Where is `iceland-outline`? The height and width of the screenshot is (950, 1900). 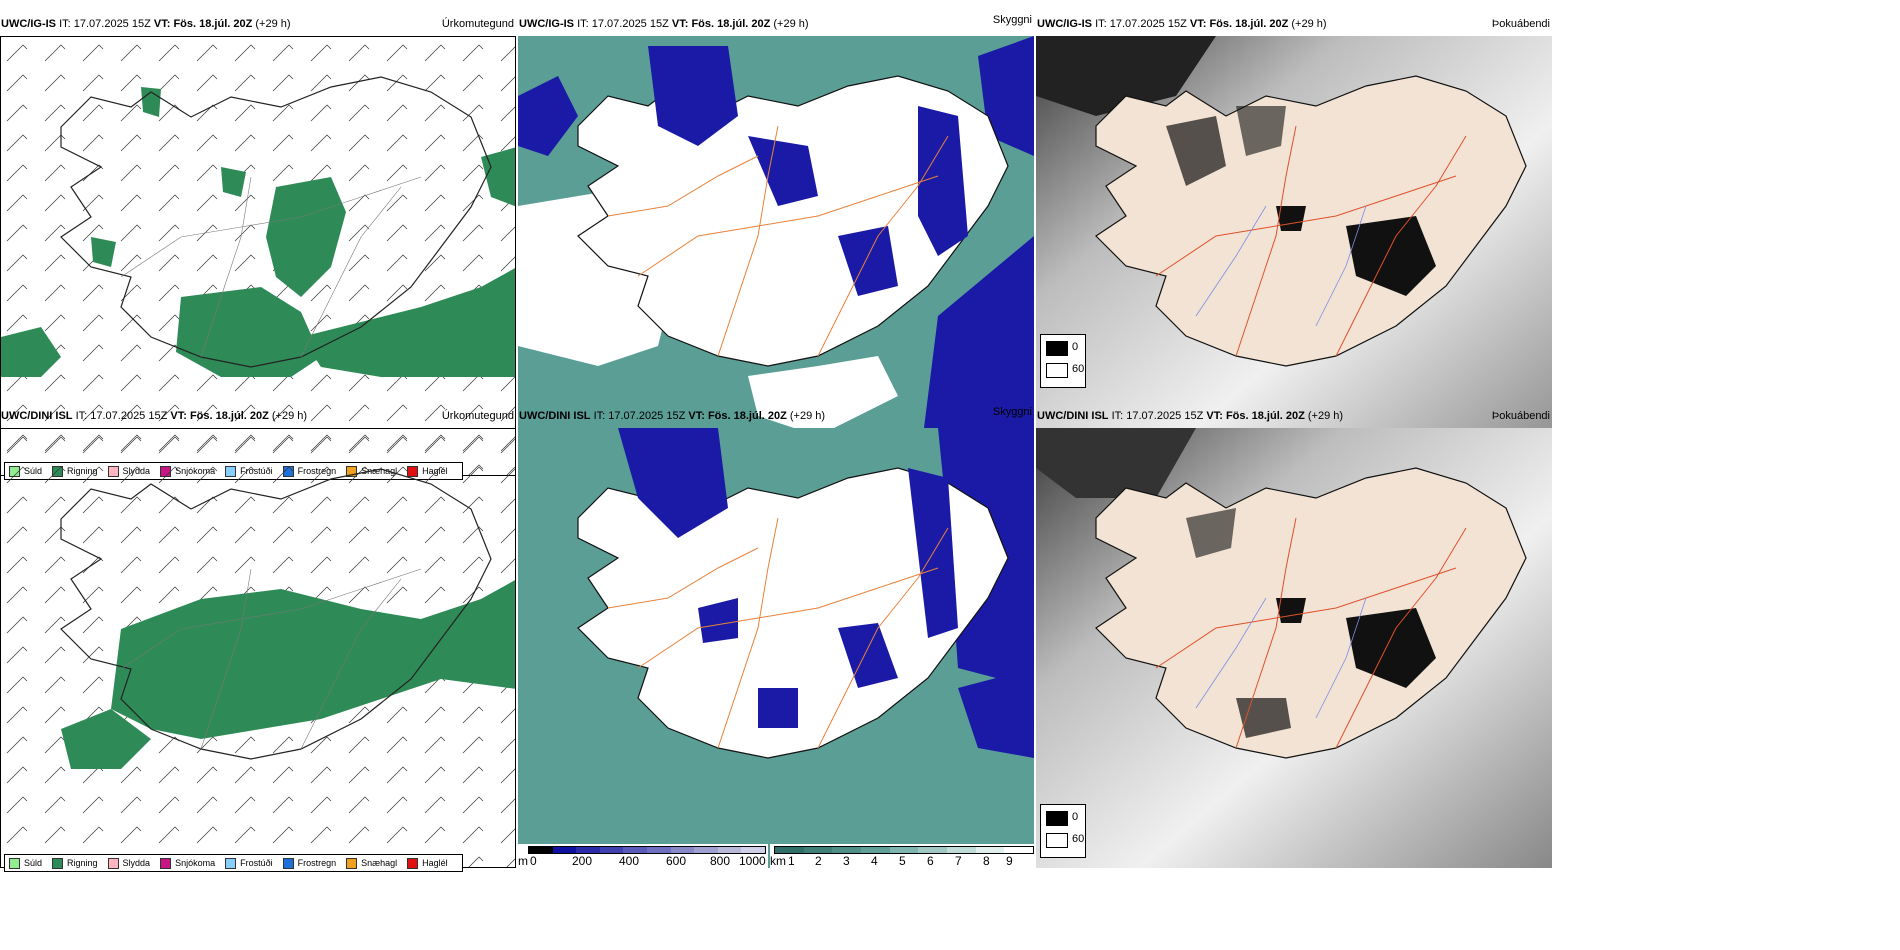 iceland-outline is located at coordinates (276, 222).